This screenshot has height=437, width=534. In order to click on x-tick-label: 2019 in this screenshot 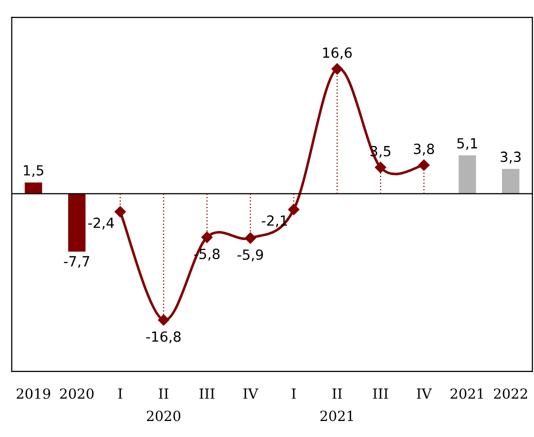, I will do `click(33, 393)`.